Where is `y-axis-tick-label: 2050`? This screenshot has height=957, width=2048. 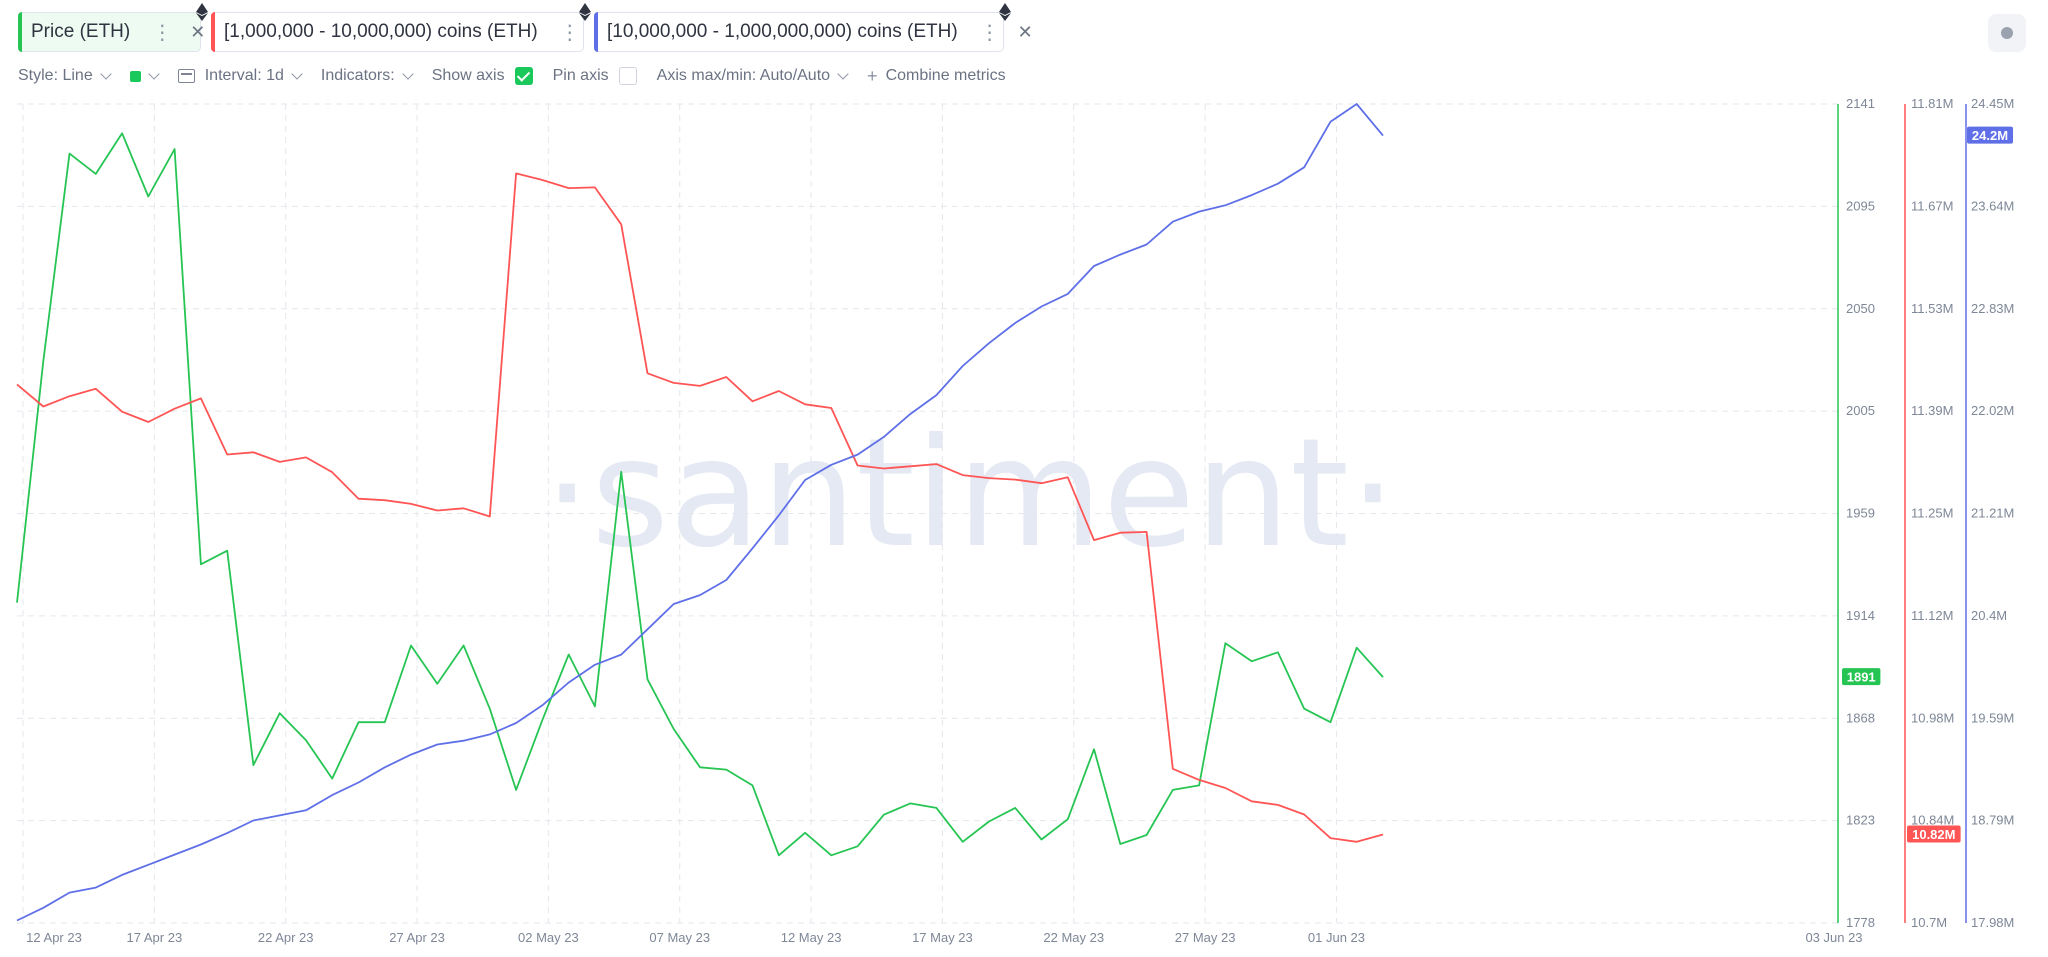
y-axis-tick-label: 2050 is located at coordinates (1860, 308).